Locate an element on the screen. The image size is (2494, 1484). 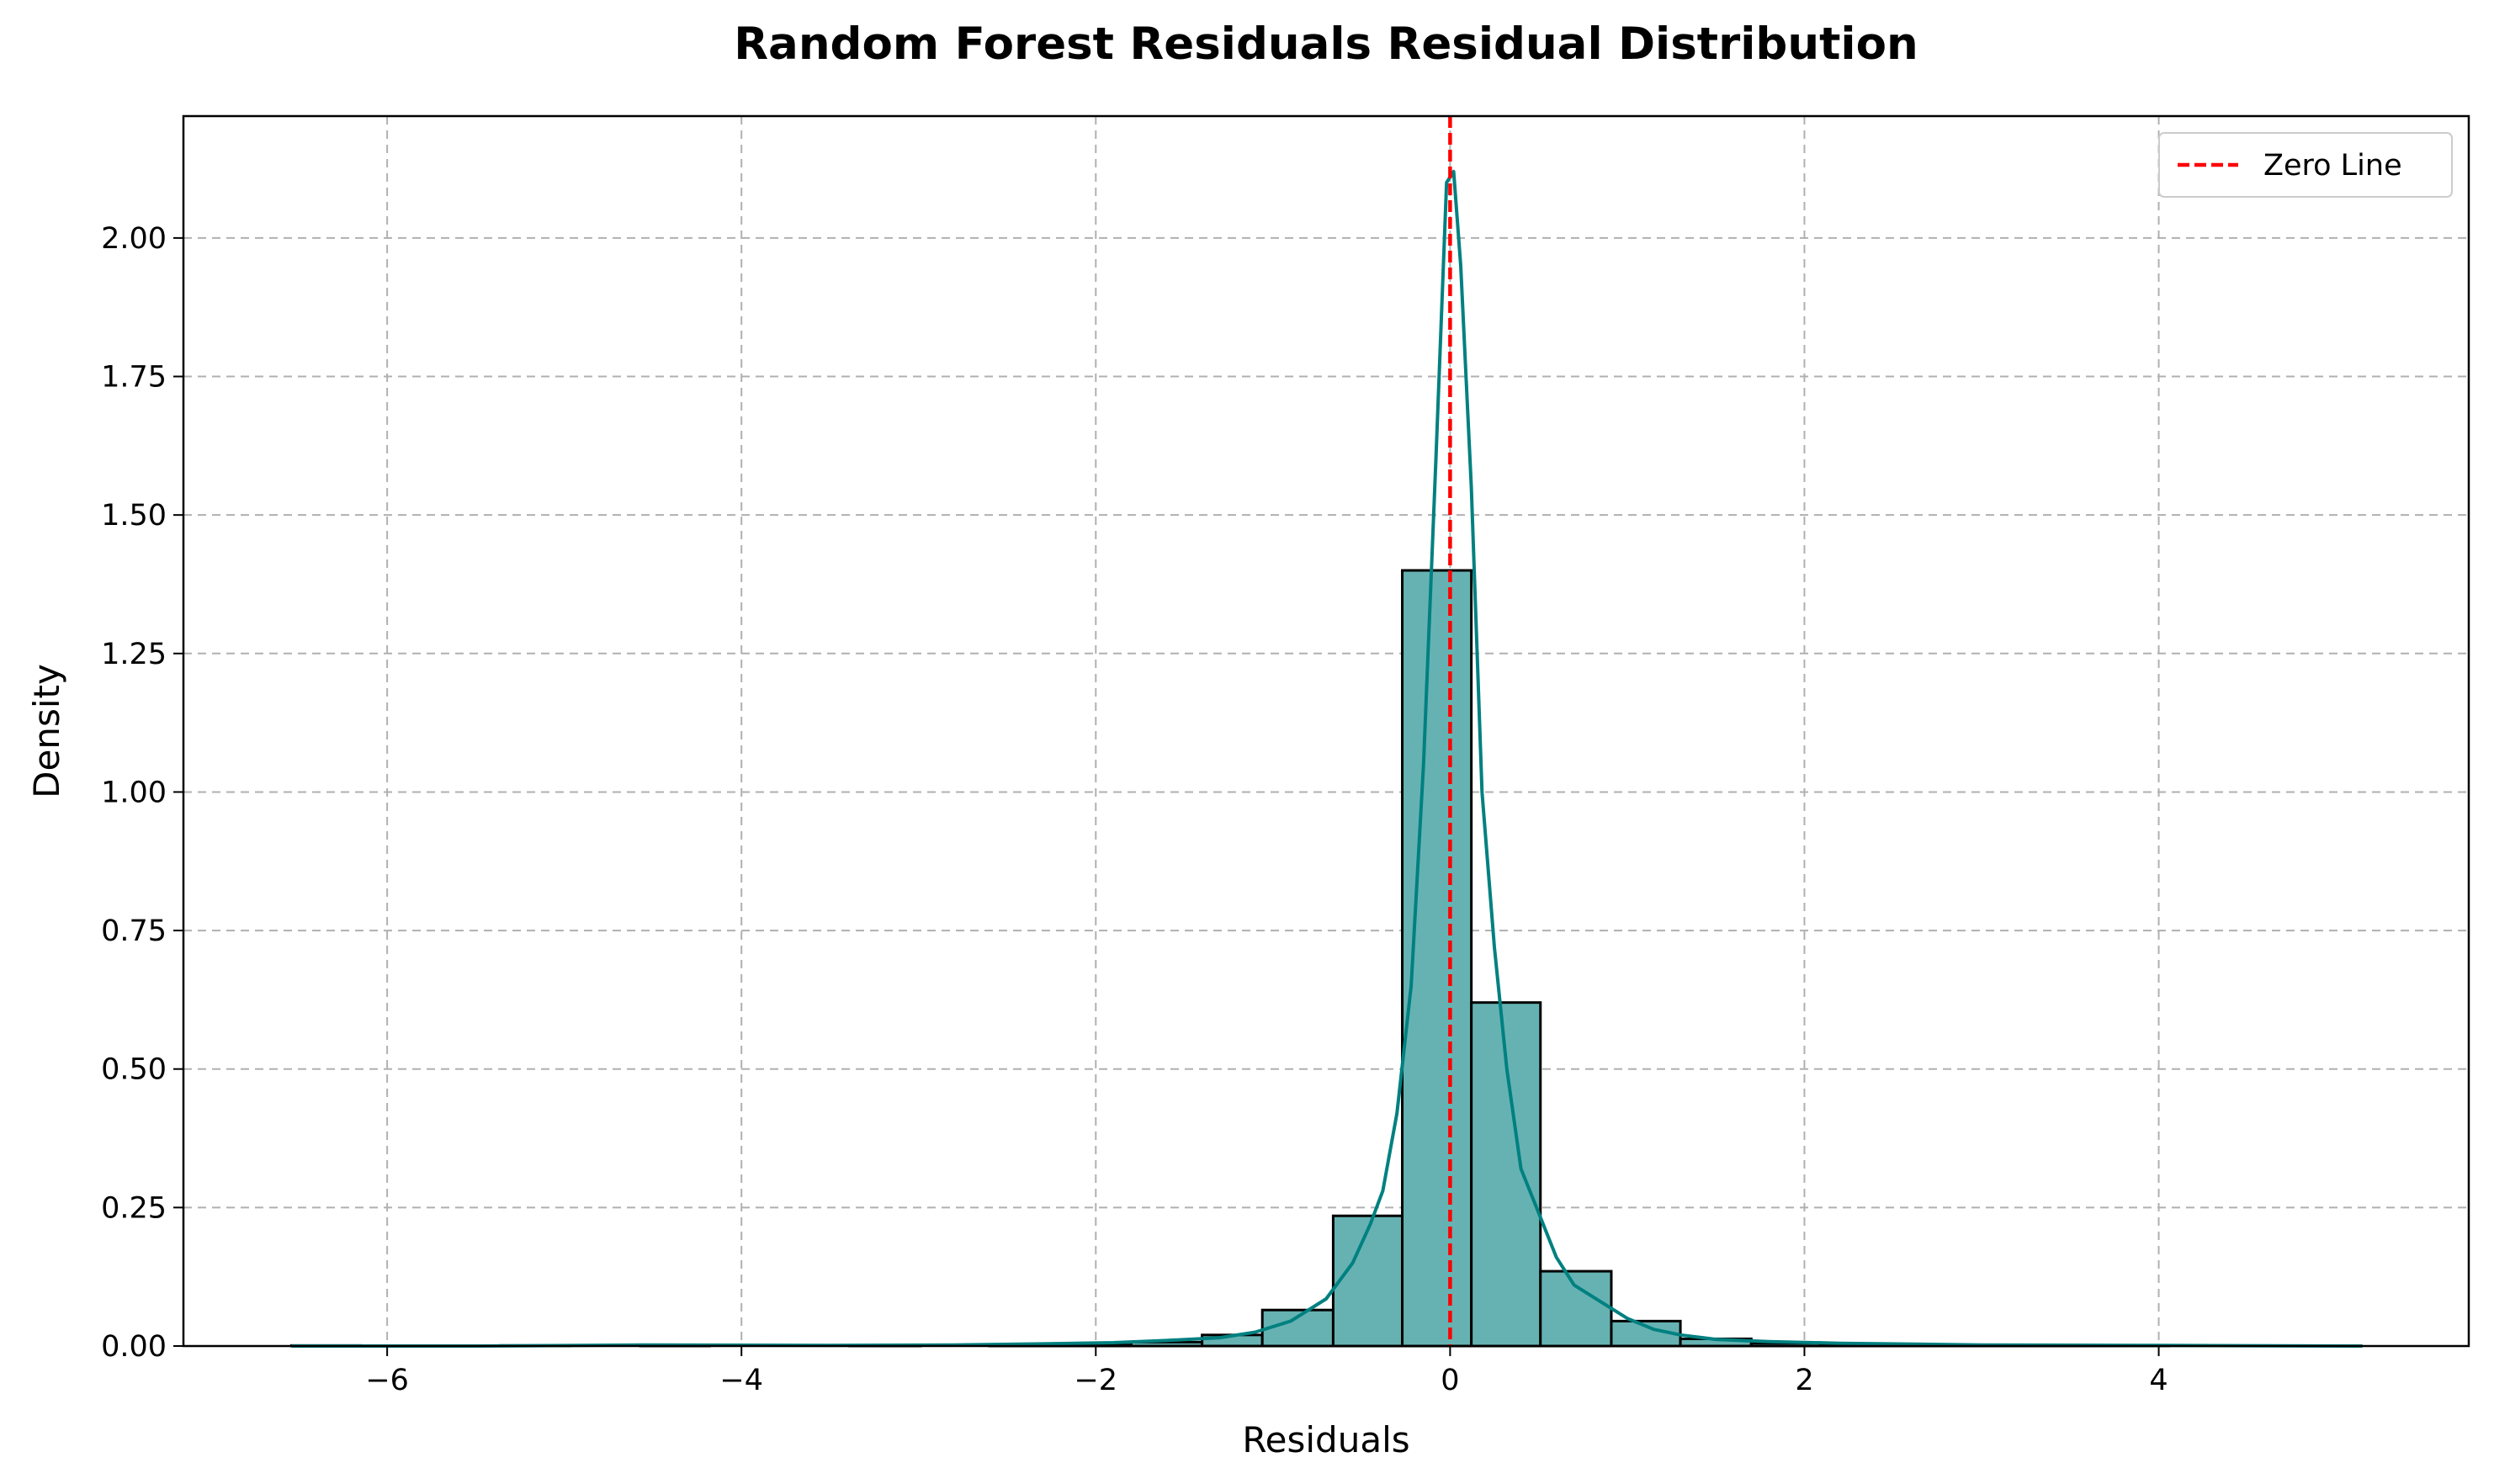
x-tick-label: −4 is located at coordinates (741, 1380).